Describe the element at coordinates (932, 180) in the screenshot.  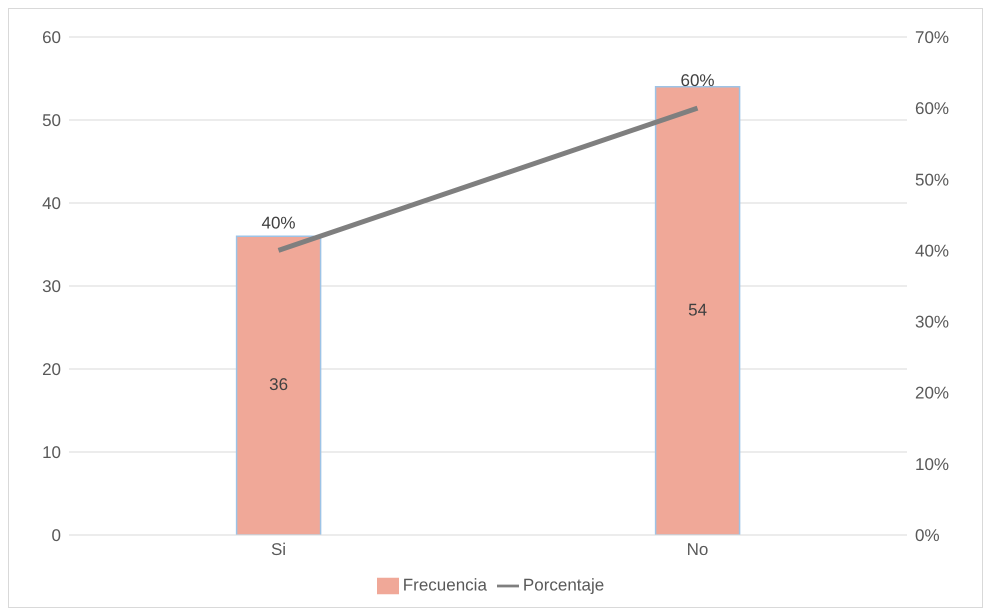
I see `y2-tick-label: 50%` at that location.